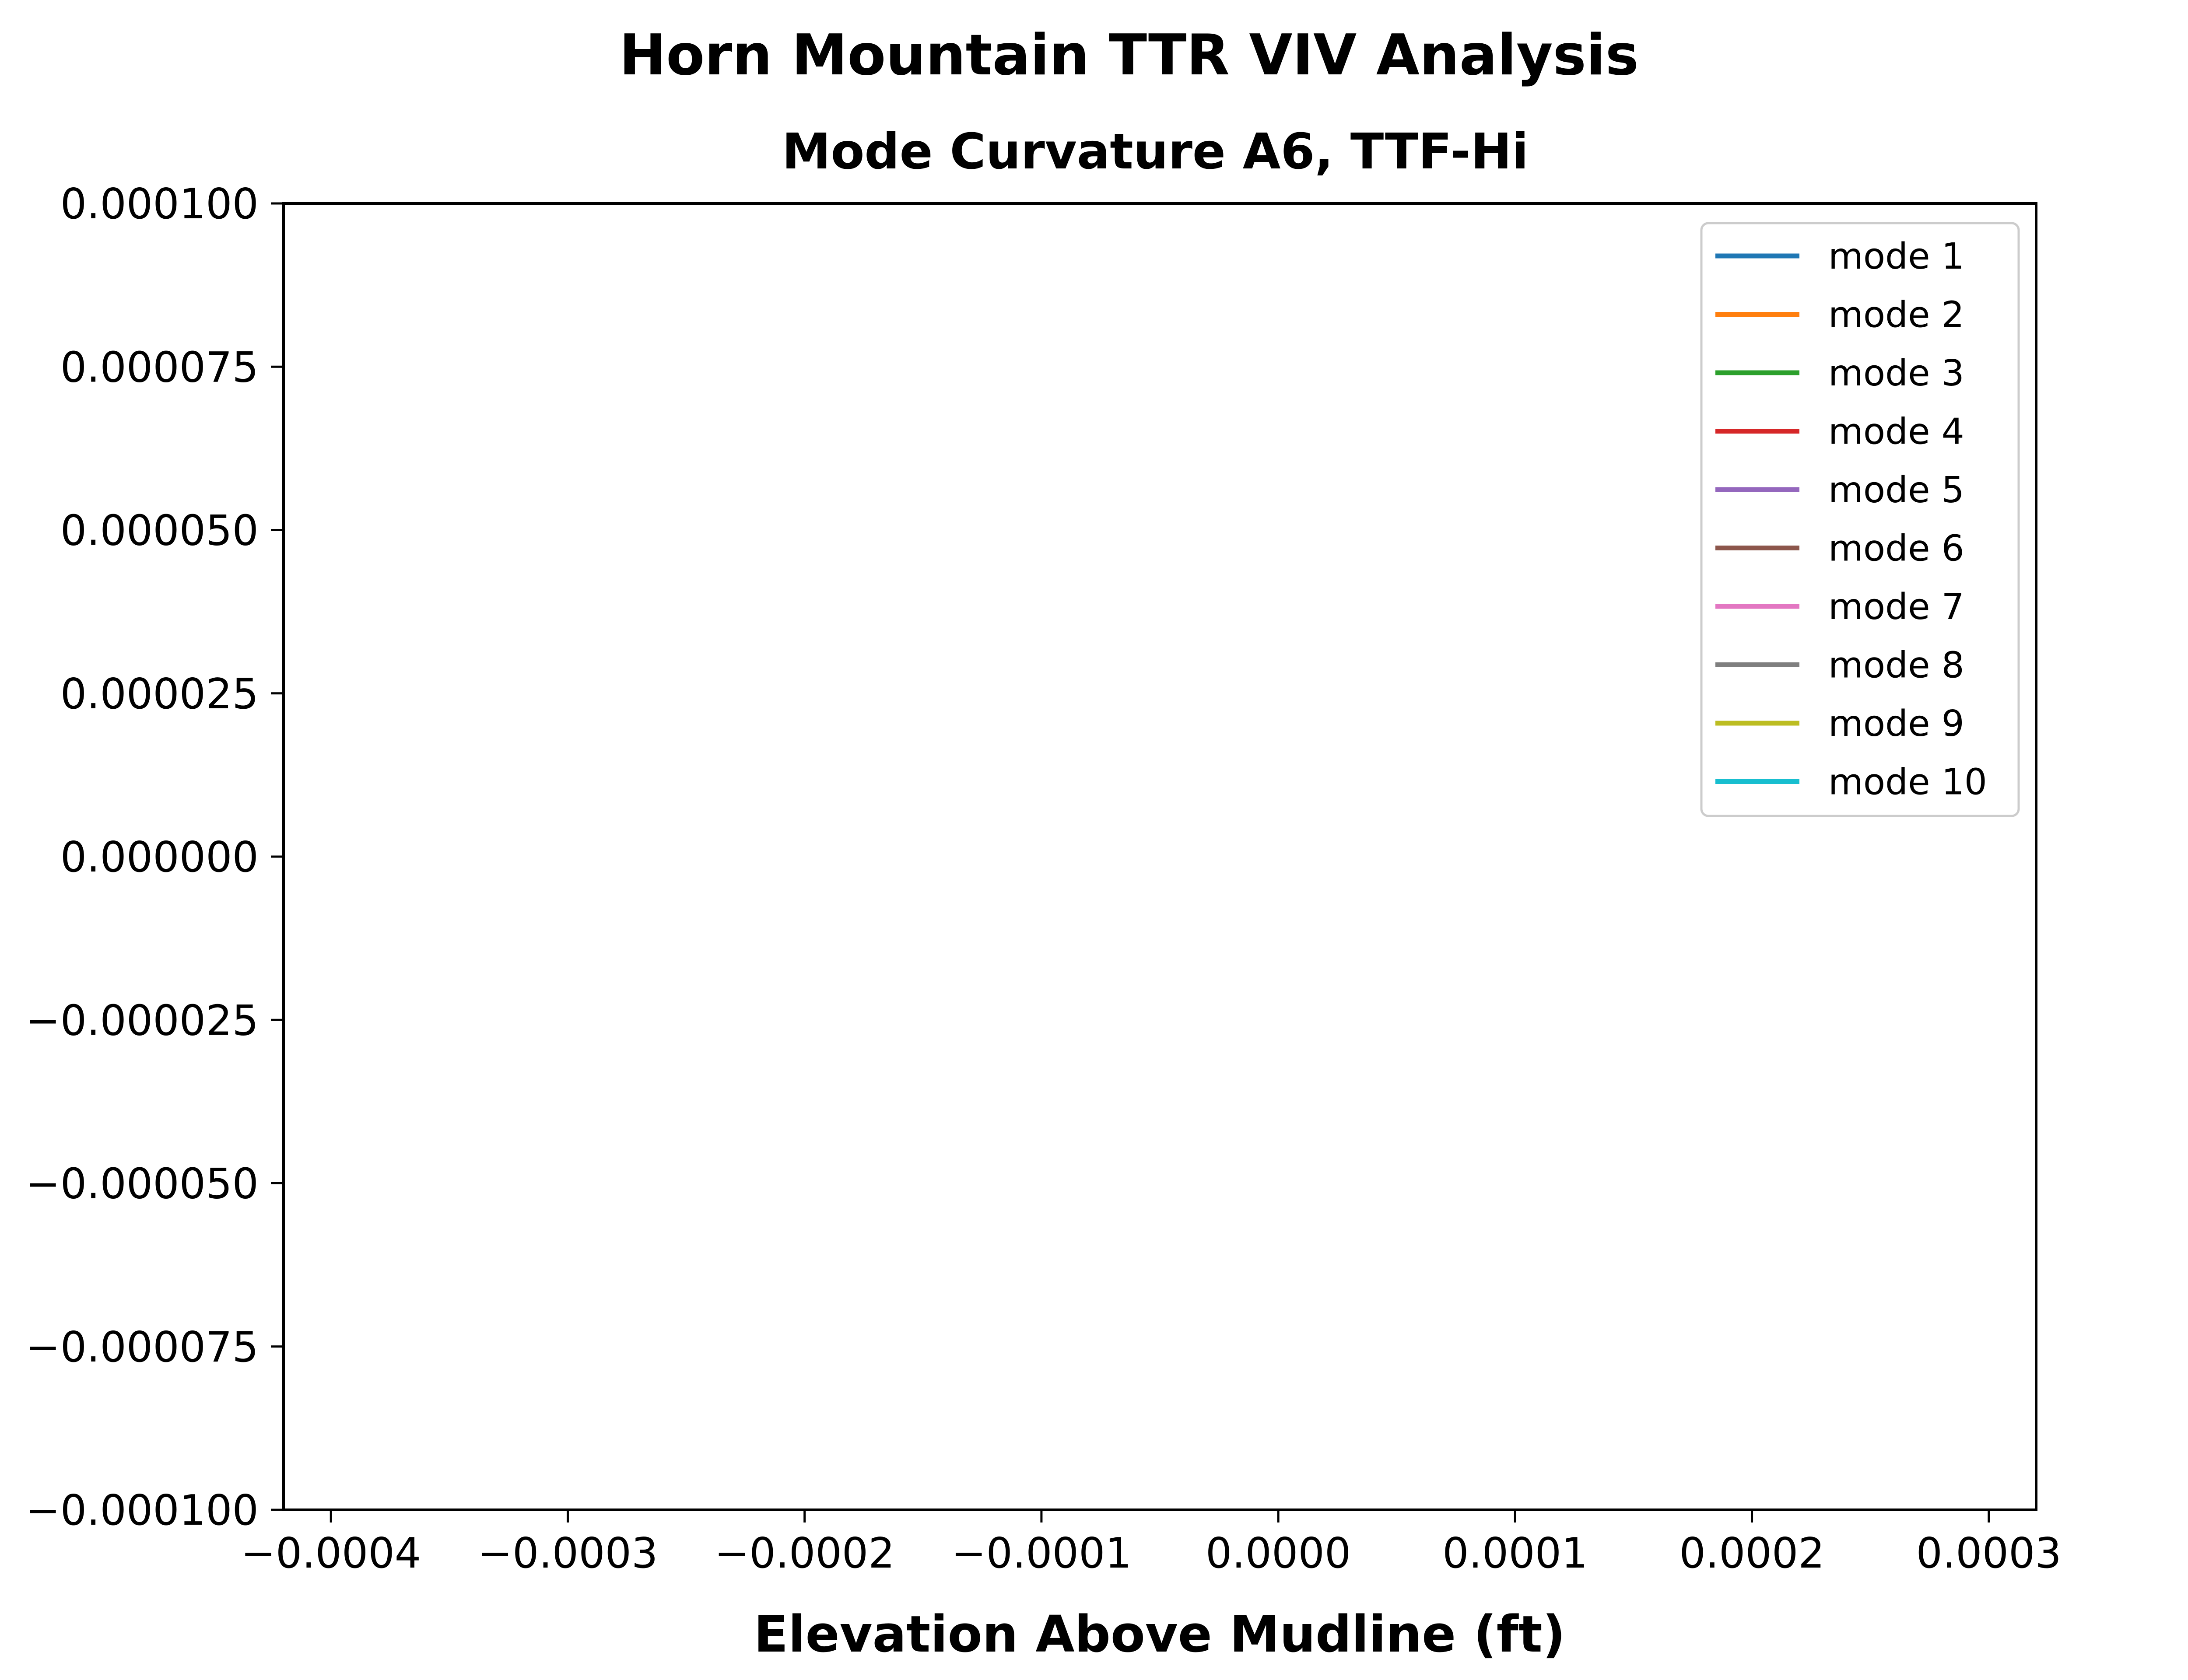  I want to click on x-tick-label: −0.0003, so click(567, 1554).